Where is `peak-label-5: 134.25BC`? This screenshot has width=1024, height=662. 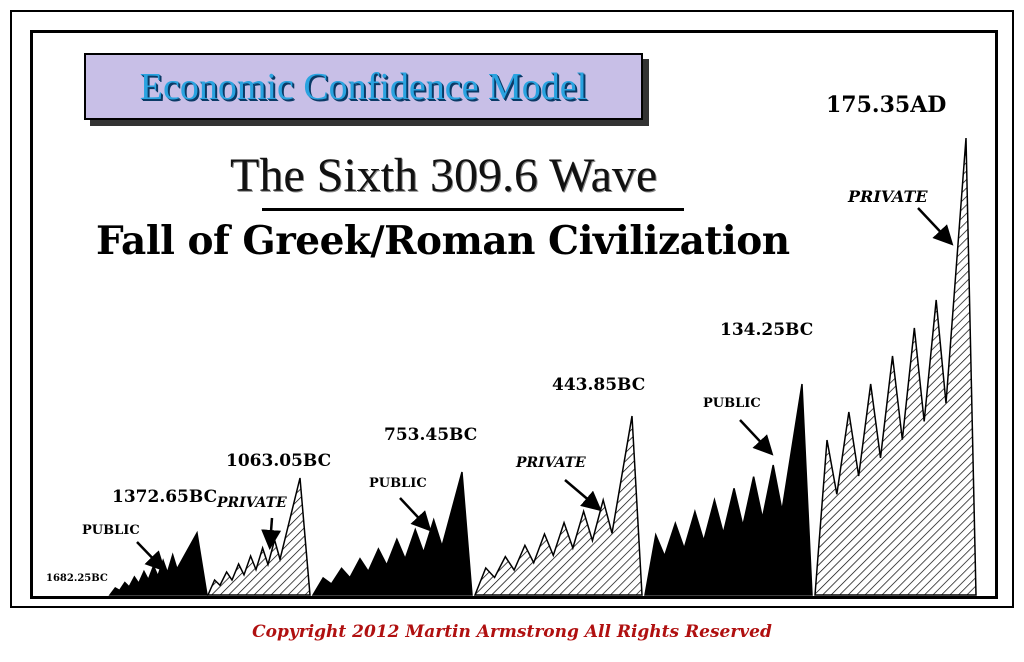
peak-label-5: 134.25BC is located at coordinates (767, 330).